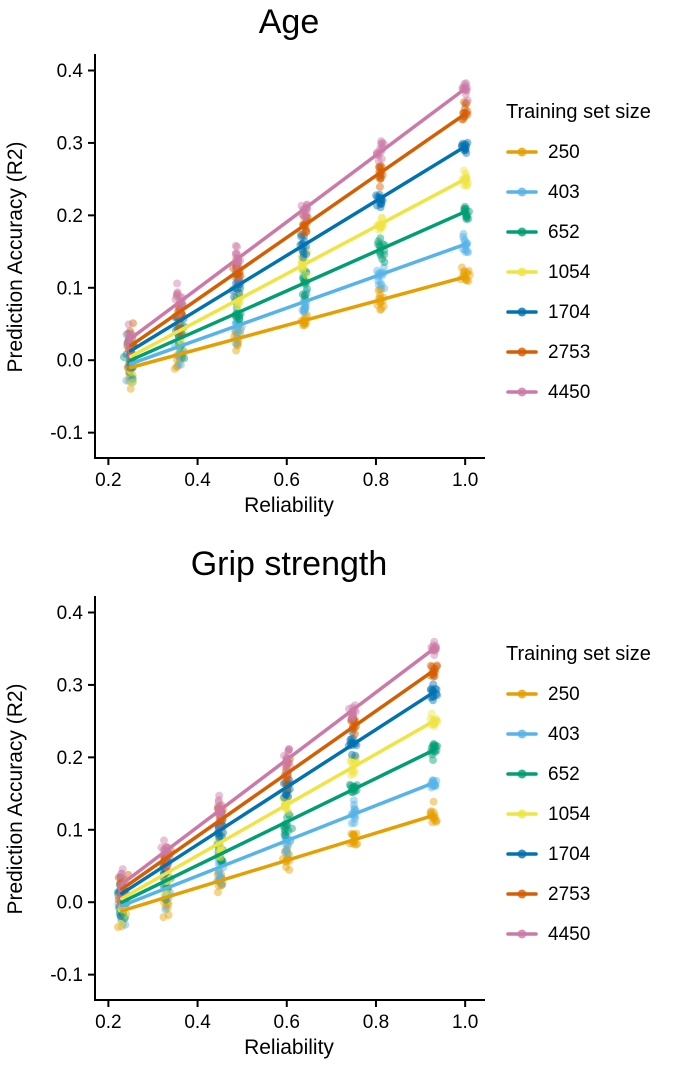 Image resolution: width=685 pixels, height=1084 pixels. What do you see at coordinates (376, 1022) in the screenshot?
I see `x-tick-label: 0.8` at bounding box center [376, 1022].